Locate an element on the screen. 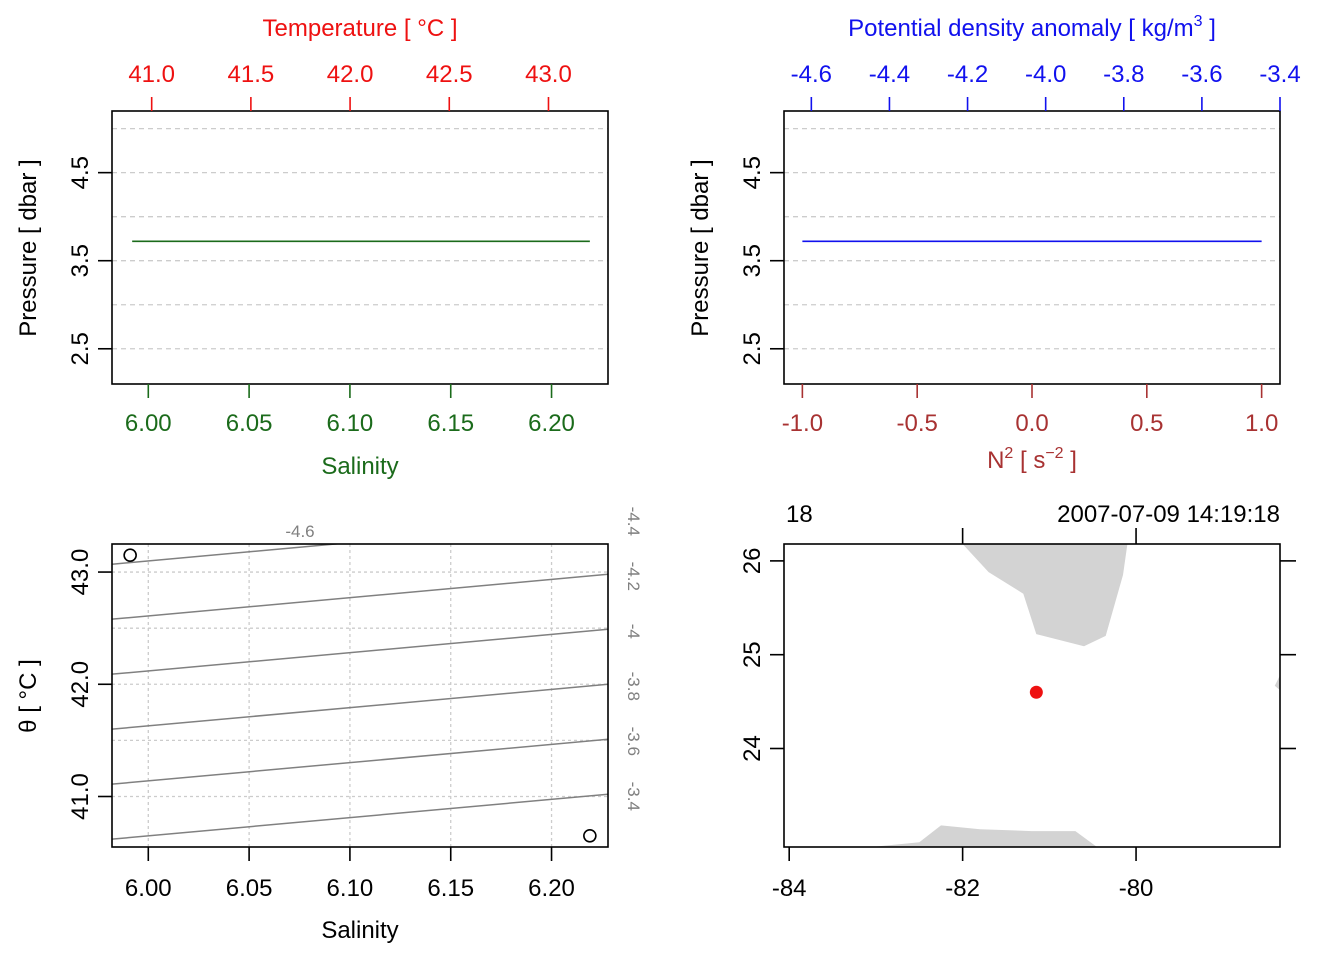 The image size is (1344, 960). station-id-label: 18 is located at coordinates (799, 514).